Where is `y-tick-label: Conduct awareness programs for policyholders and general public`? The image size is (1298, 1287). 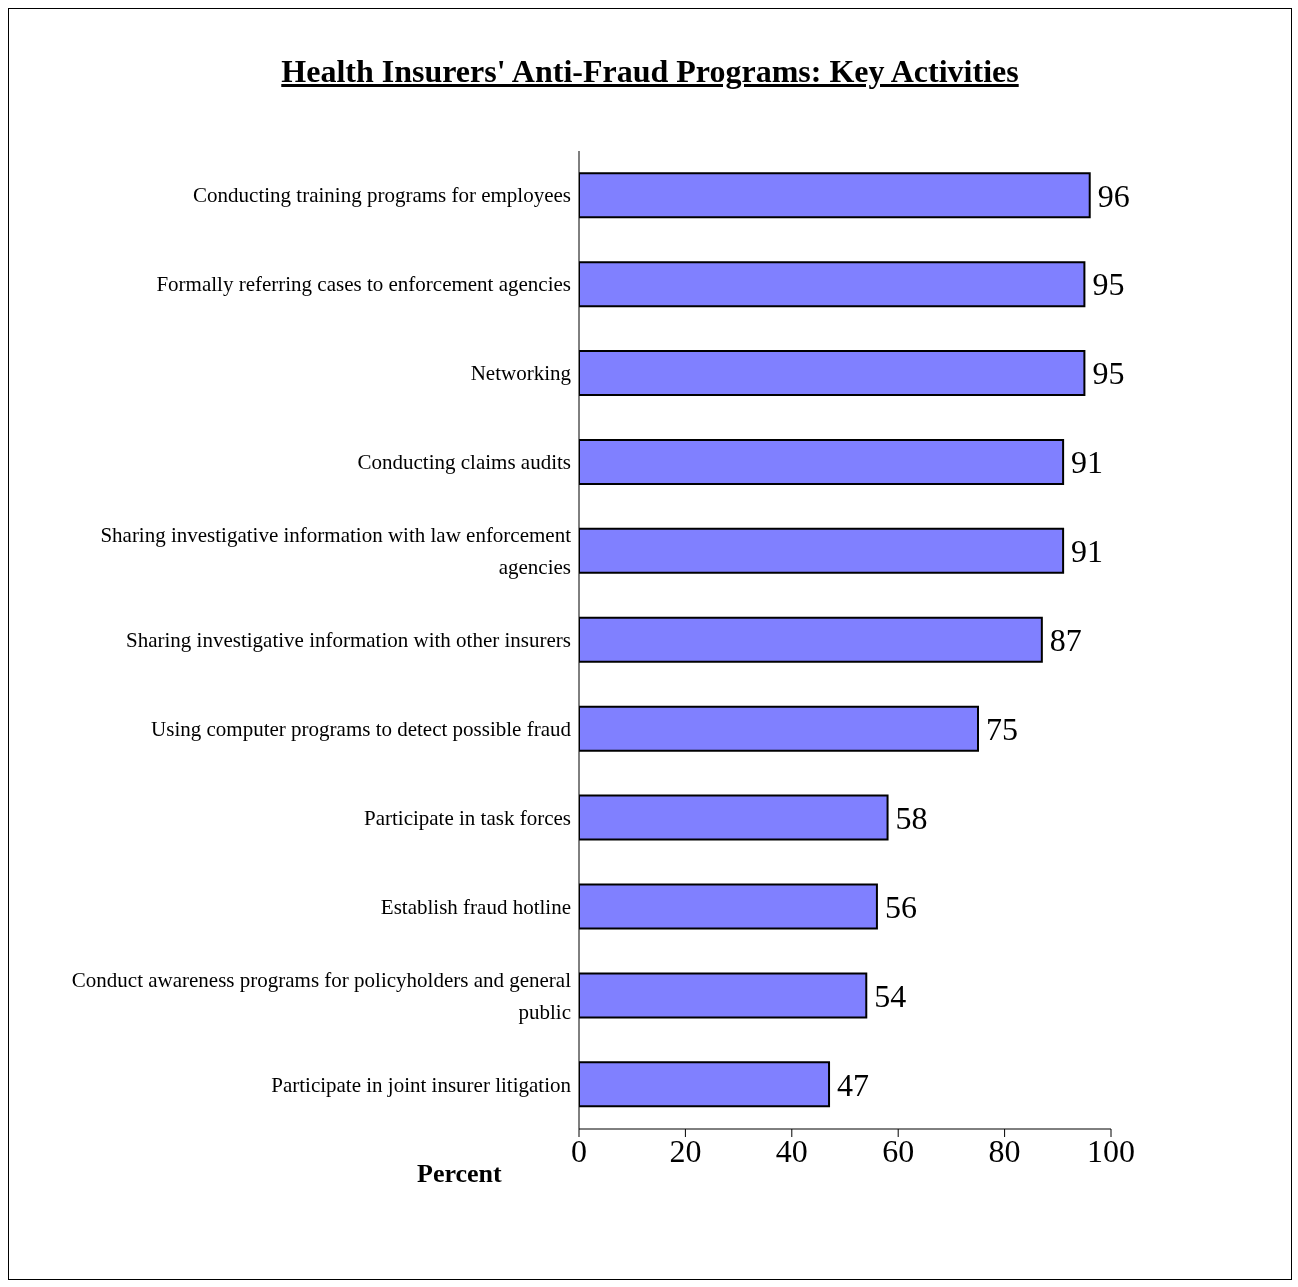
y-tick-label: Conduct awareness programs for policyholders and general public is located at coordinates (321, 995).